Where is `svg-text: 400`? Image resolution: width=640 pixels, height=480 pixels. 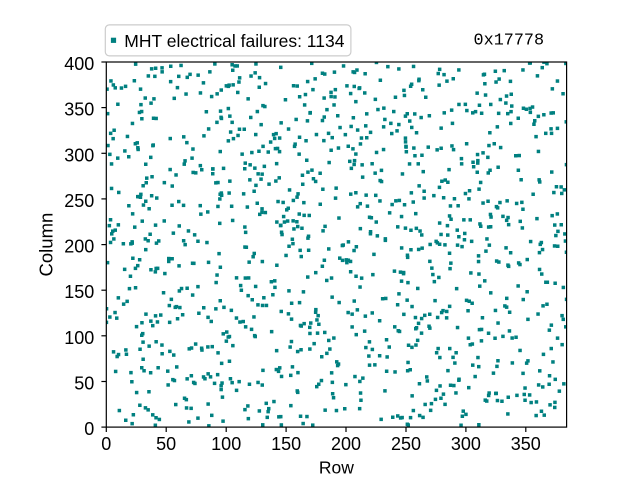
svg-text: 400 is located at coordinates (79, 64).